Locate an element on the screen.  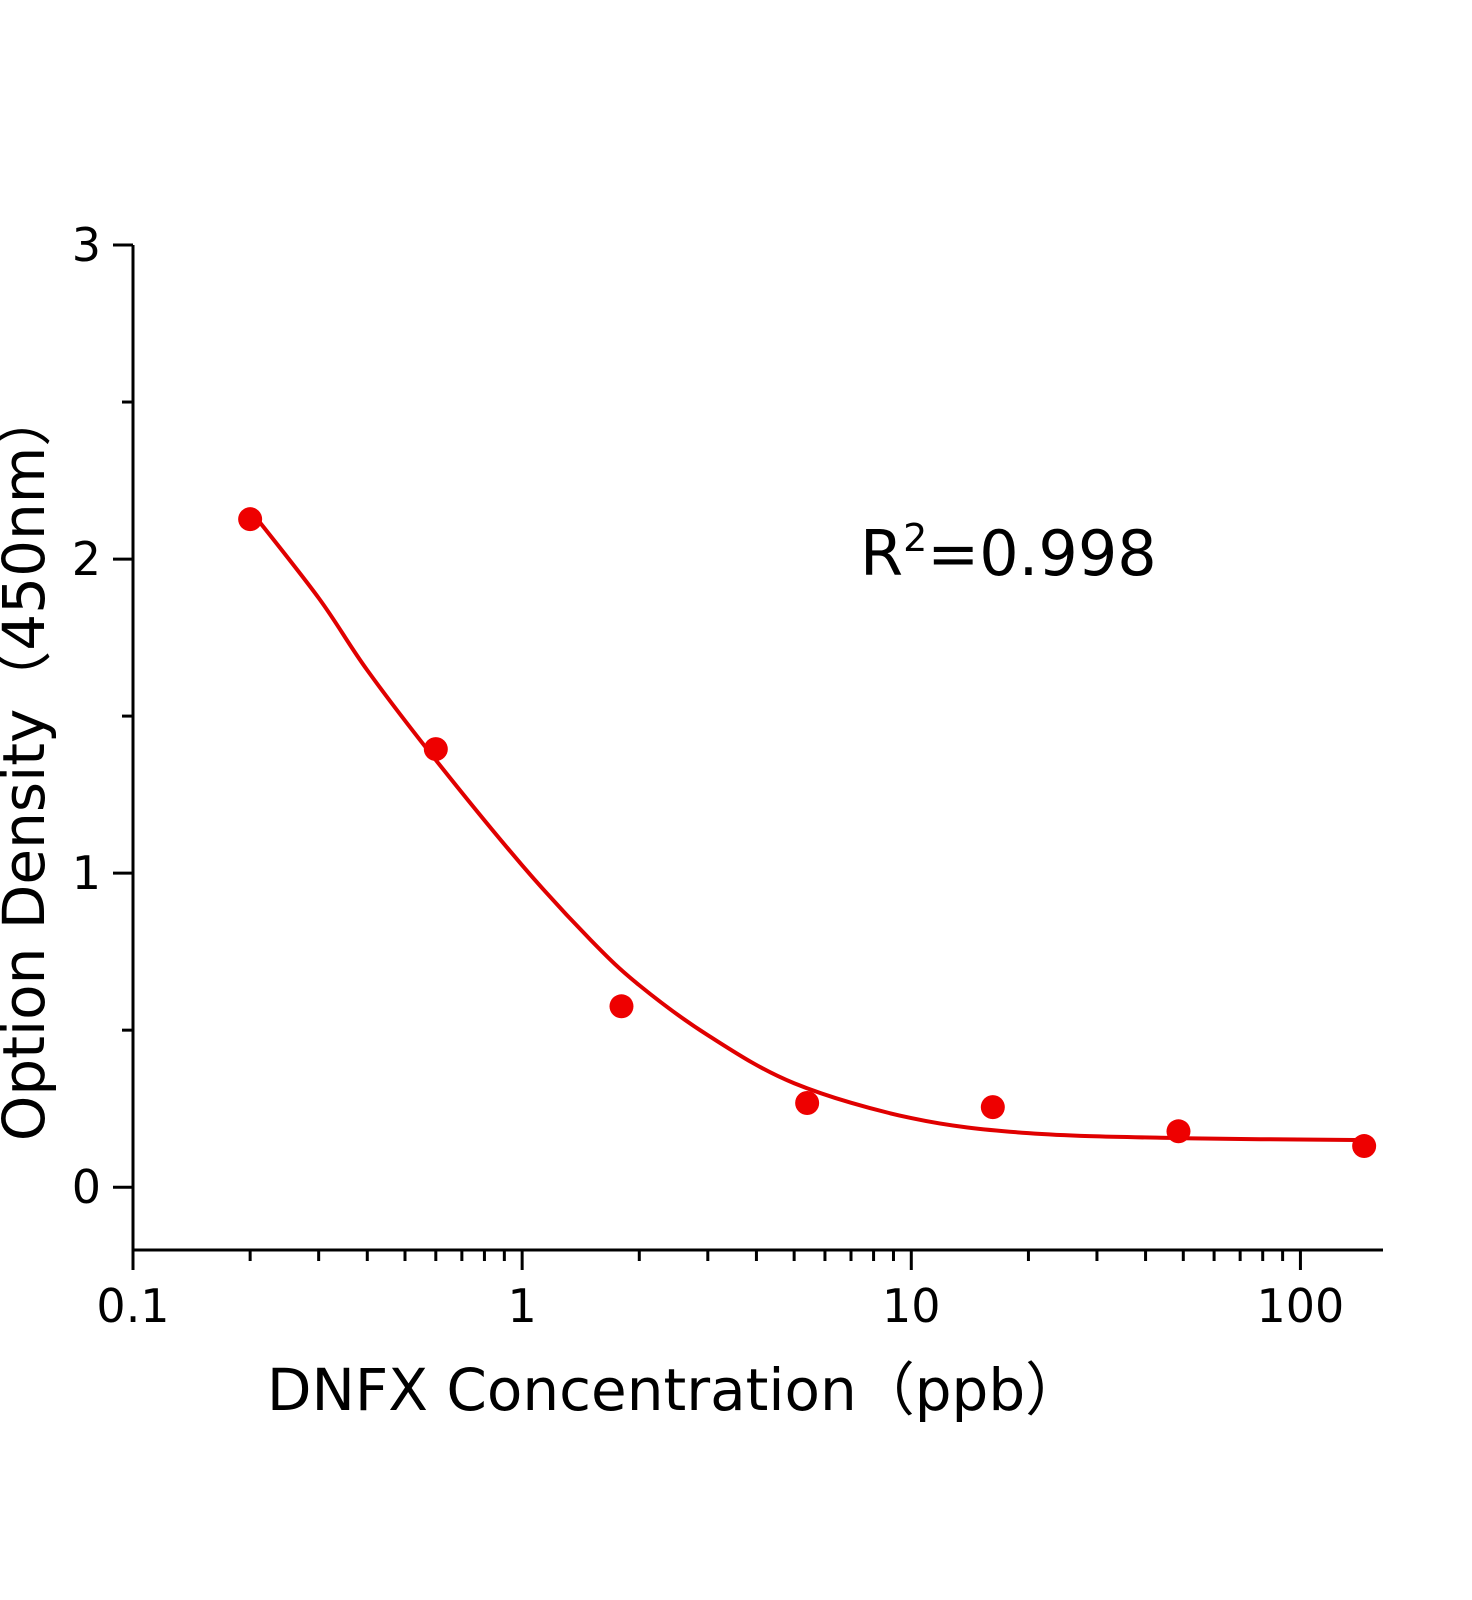
x-tick-label: 0.1 is located at coordinates (132, 1306).